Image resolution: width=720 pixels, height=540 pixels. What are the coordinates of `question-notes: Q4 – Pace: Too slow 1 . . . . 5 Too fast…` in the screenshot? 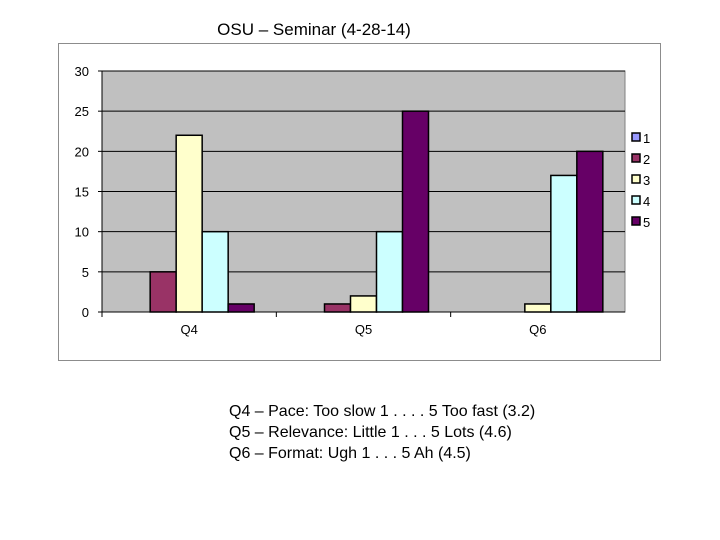 It's located at (382, 432).